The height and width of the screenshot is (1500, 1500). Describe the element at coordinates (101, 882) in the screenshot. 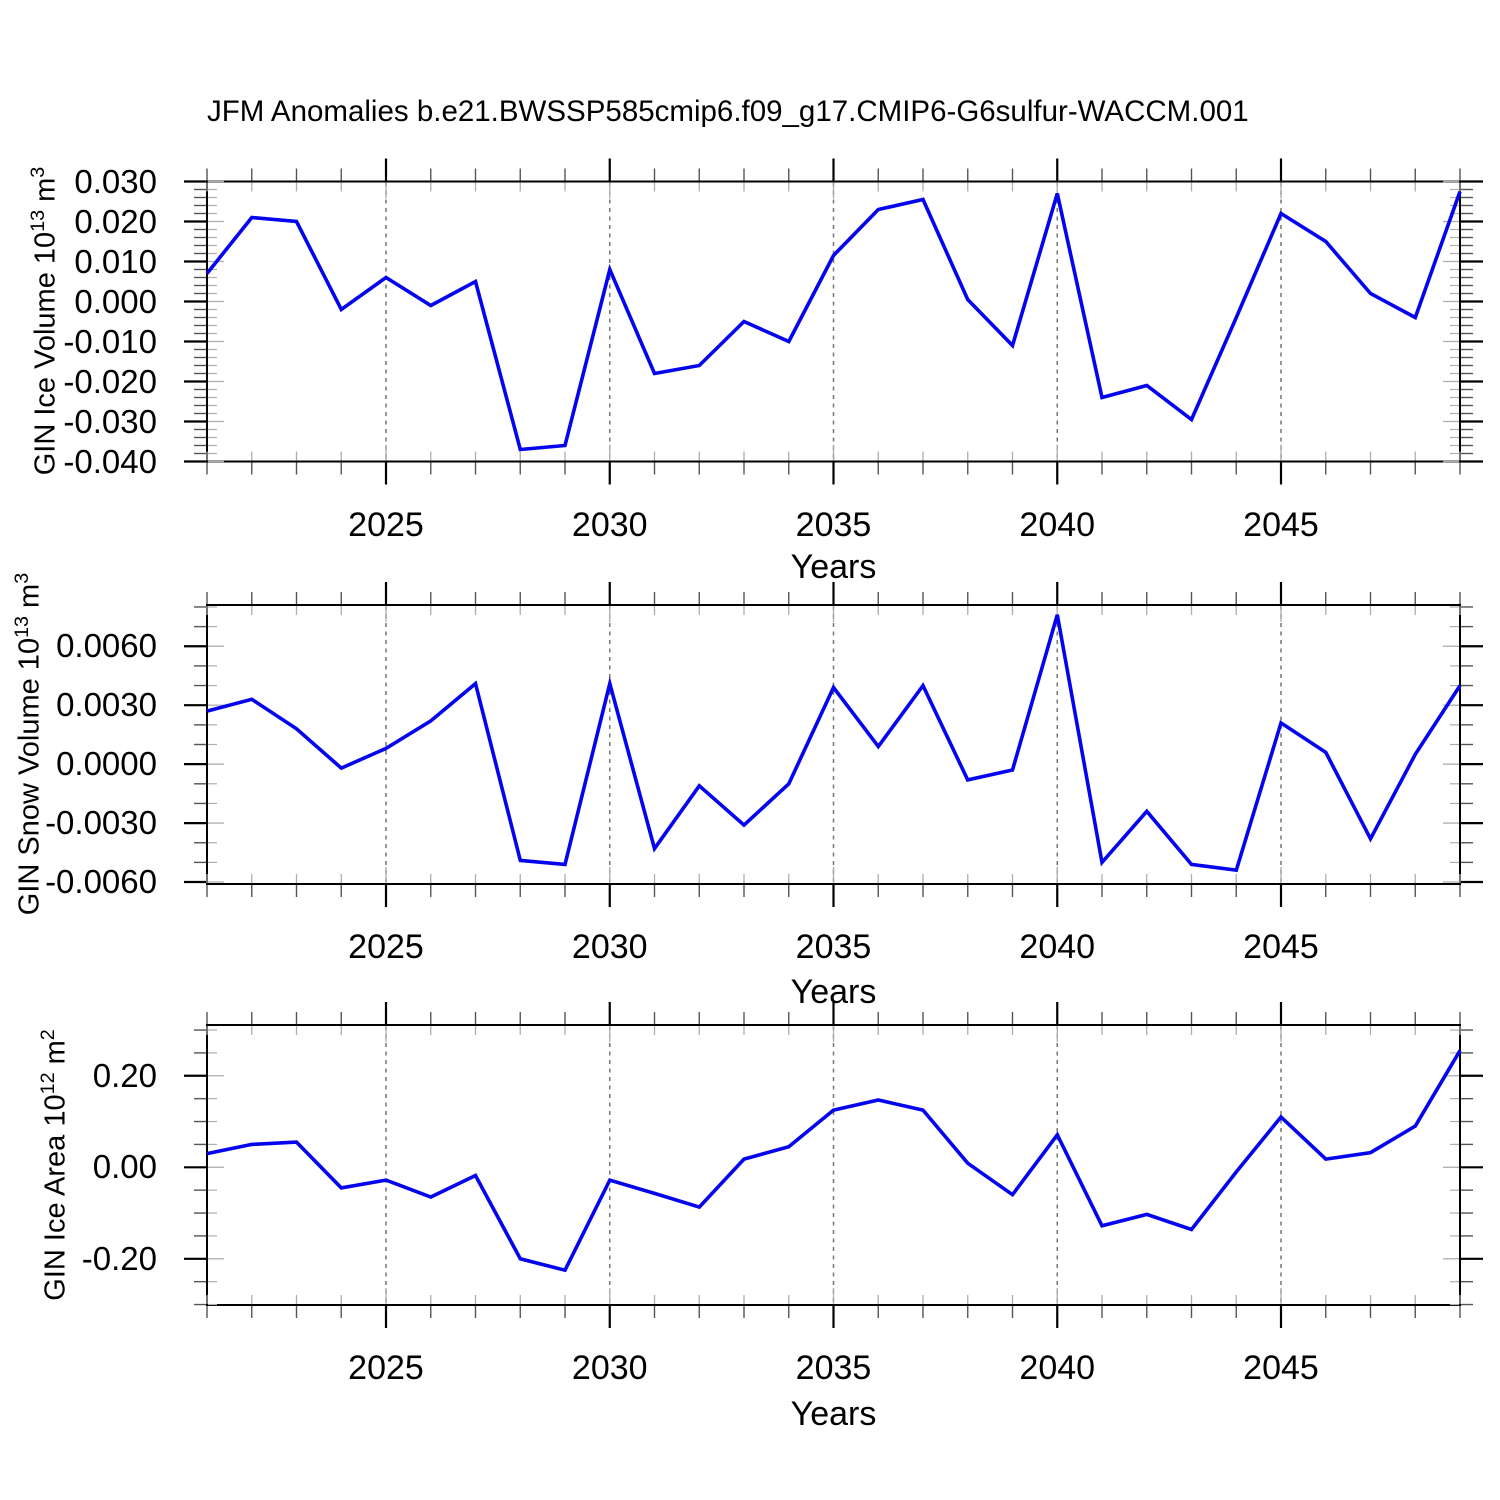

I see `y-tick-label: -0.0060` at that location.